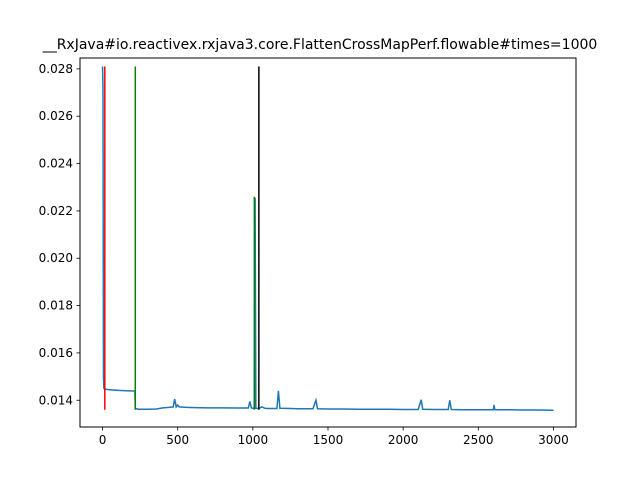 This screenshot has width=640, height=480. What do you see at coordinates (403, 440) in the screenshot?
I see `x-tick-label: 2000` at bounding box center [403, 440].